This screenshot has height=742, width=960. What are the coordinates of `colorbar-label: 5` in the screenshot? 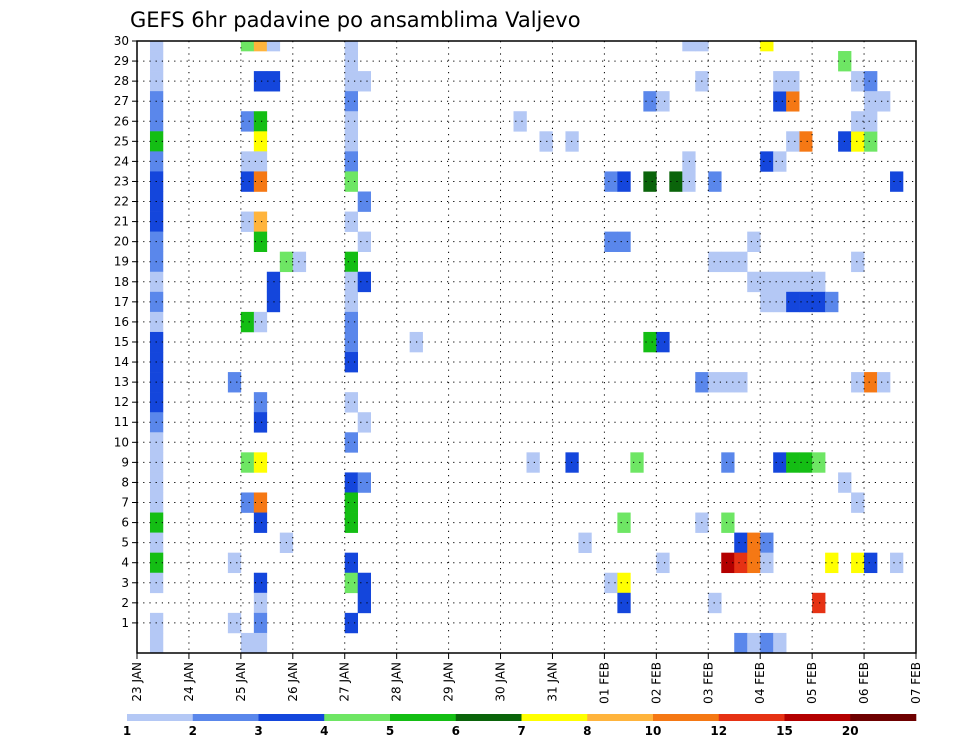 It's located at (390, 731).